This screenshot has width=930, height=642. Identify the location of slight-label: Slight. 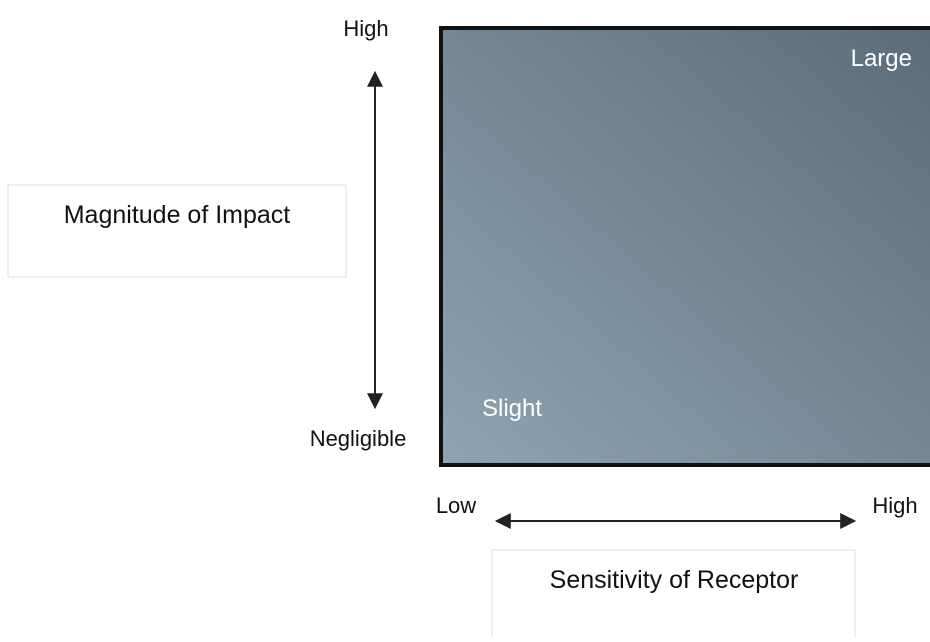
(512, 408).